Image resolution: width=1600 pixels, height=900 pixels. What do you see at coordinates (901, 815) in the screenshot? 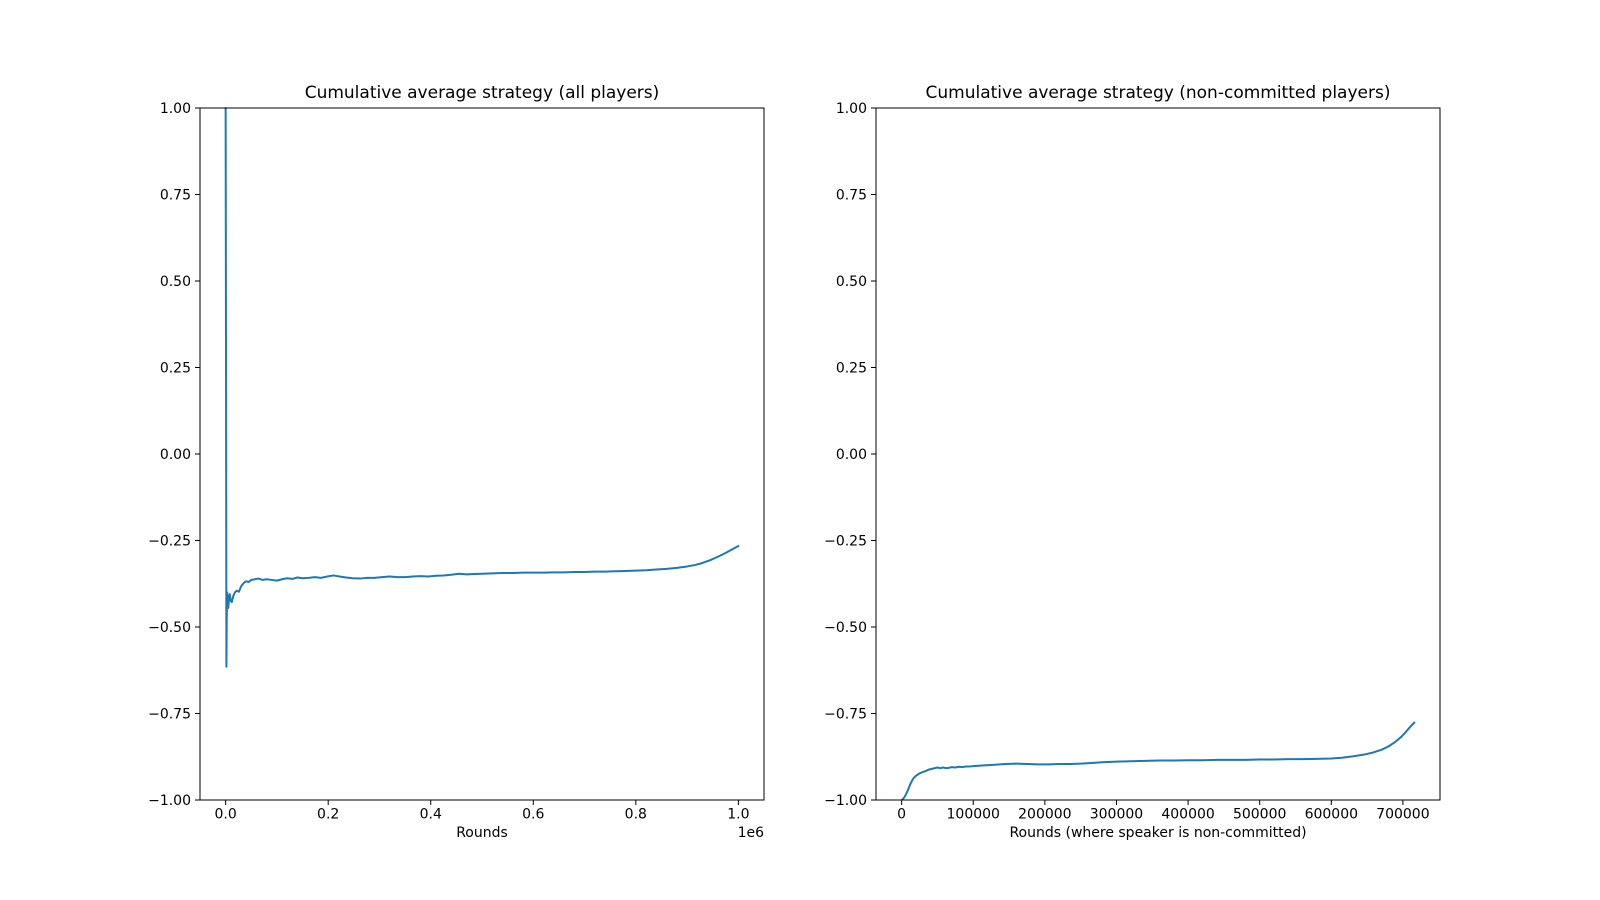
I see `x-tick-label: 0` at bounding box center [901, 815].